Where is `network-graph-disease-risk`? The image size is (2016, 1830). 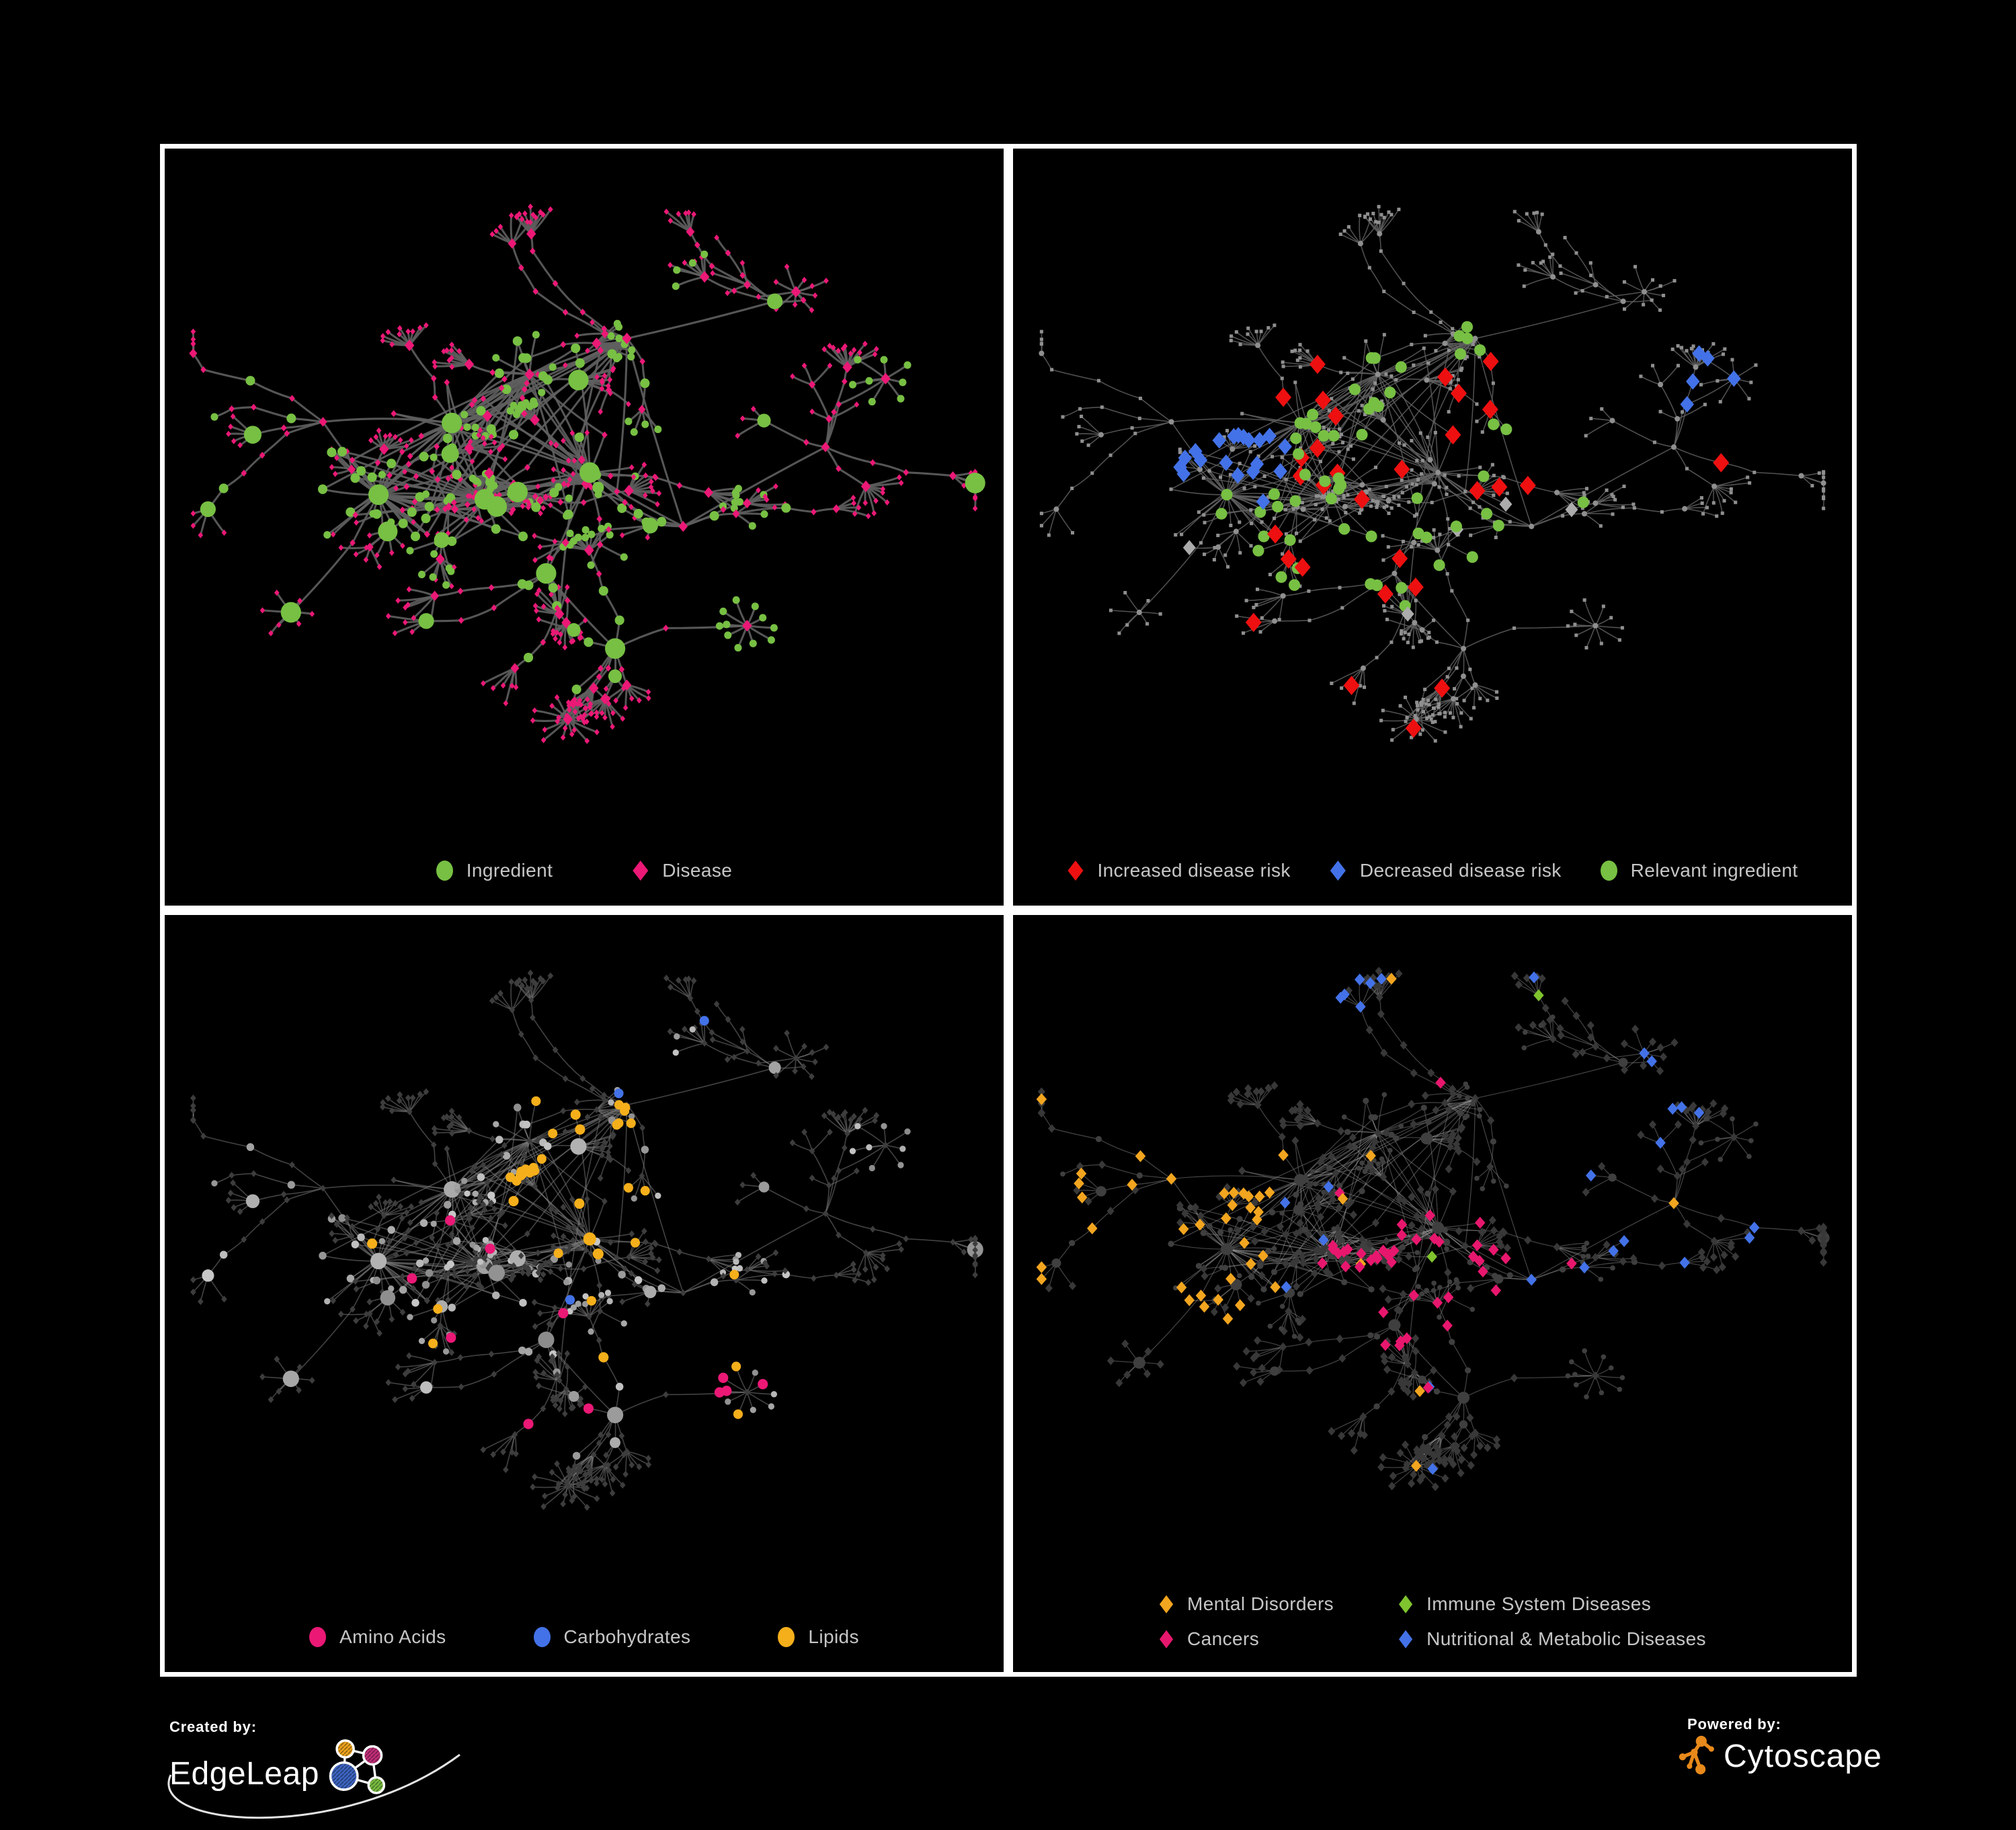
network-graph-disease-risk is located at coordinates (1432, 474).